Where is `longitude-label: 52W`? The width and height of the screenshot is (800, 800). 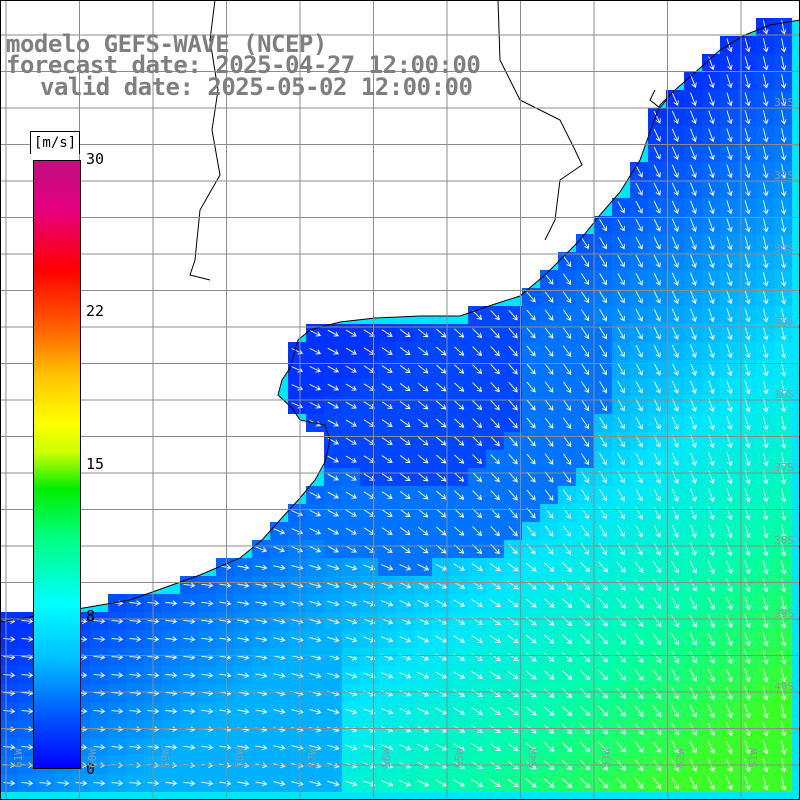 longitude-label: 52W is located at coordinates (680, 758).